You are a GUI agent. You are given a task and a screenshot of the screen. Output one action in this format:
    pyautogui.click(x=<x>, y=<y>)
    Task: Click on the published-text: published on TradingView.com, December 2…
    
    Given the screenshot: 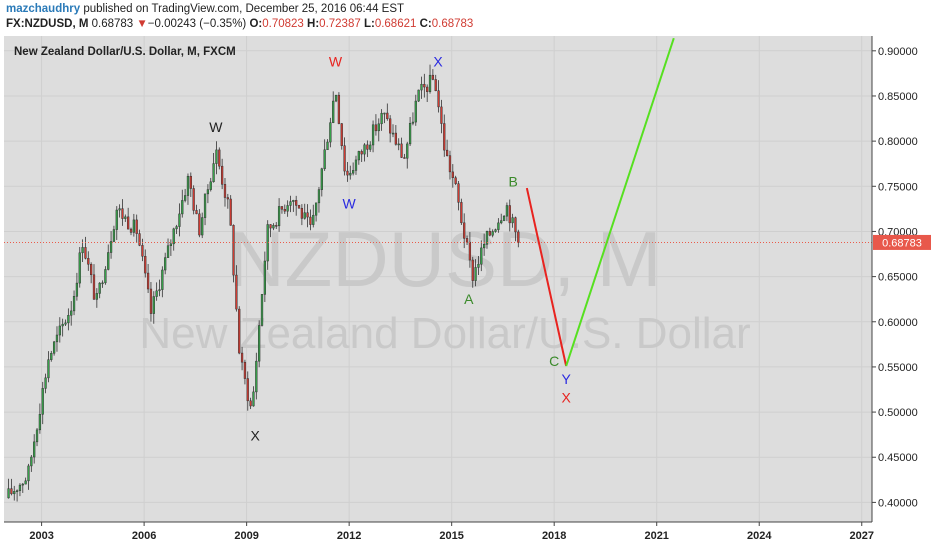 What is the action you would take?
    pyautogui.click(x=242, y=9)
    